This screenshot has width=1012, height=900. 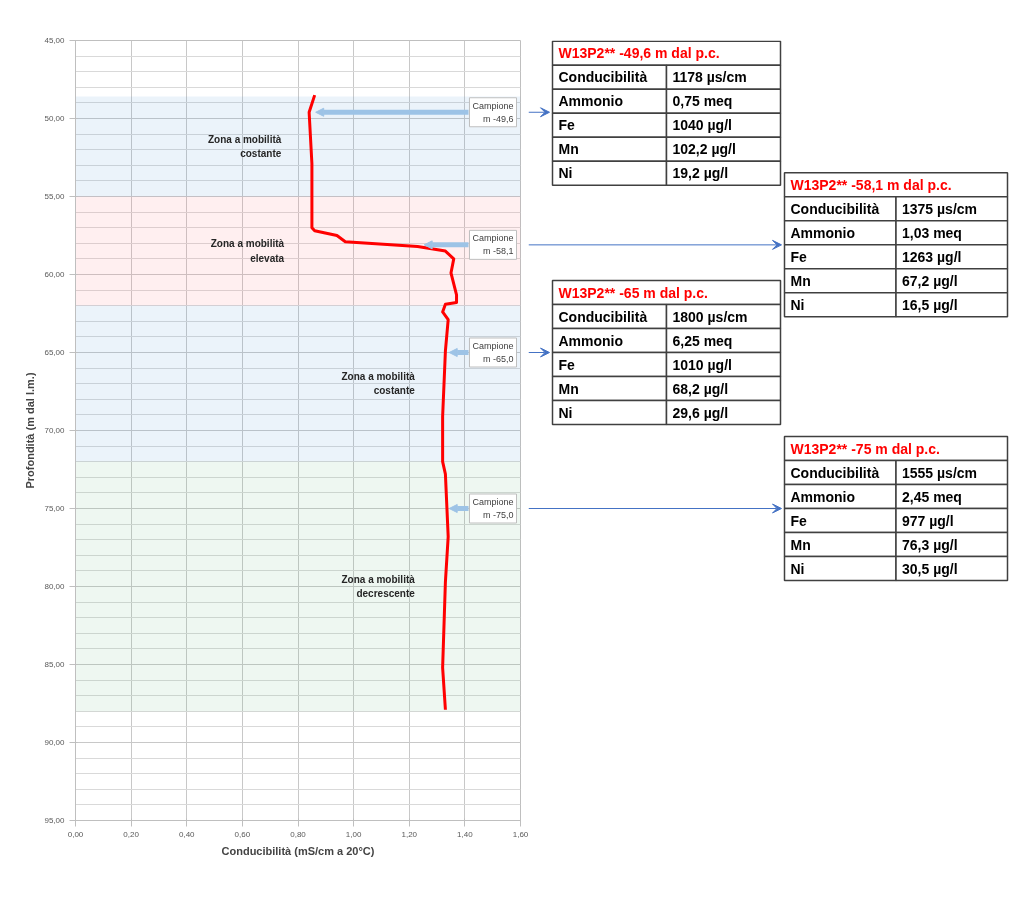 What do you see at coordinates (709, 77) in the screenshot?
I see `text: 1178 µs/cm` at bounding box center [709, 77].